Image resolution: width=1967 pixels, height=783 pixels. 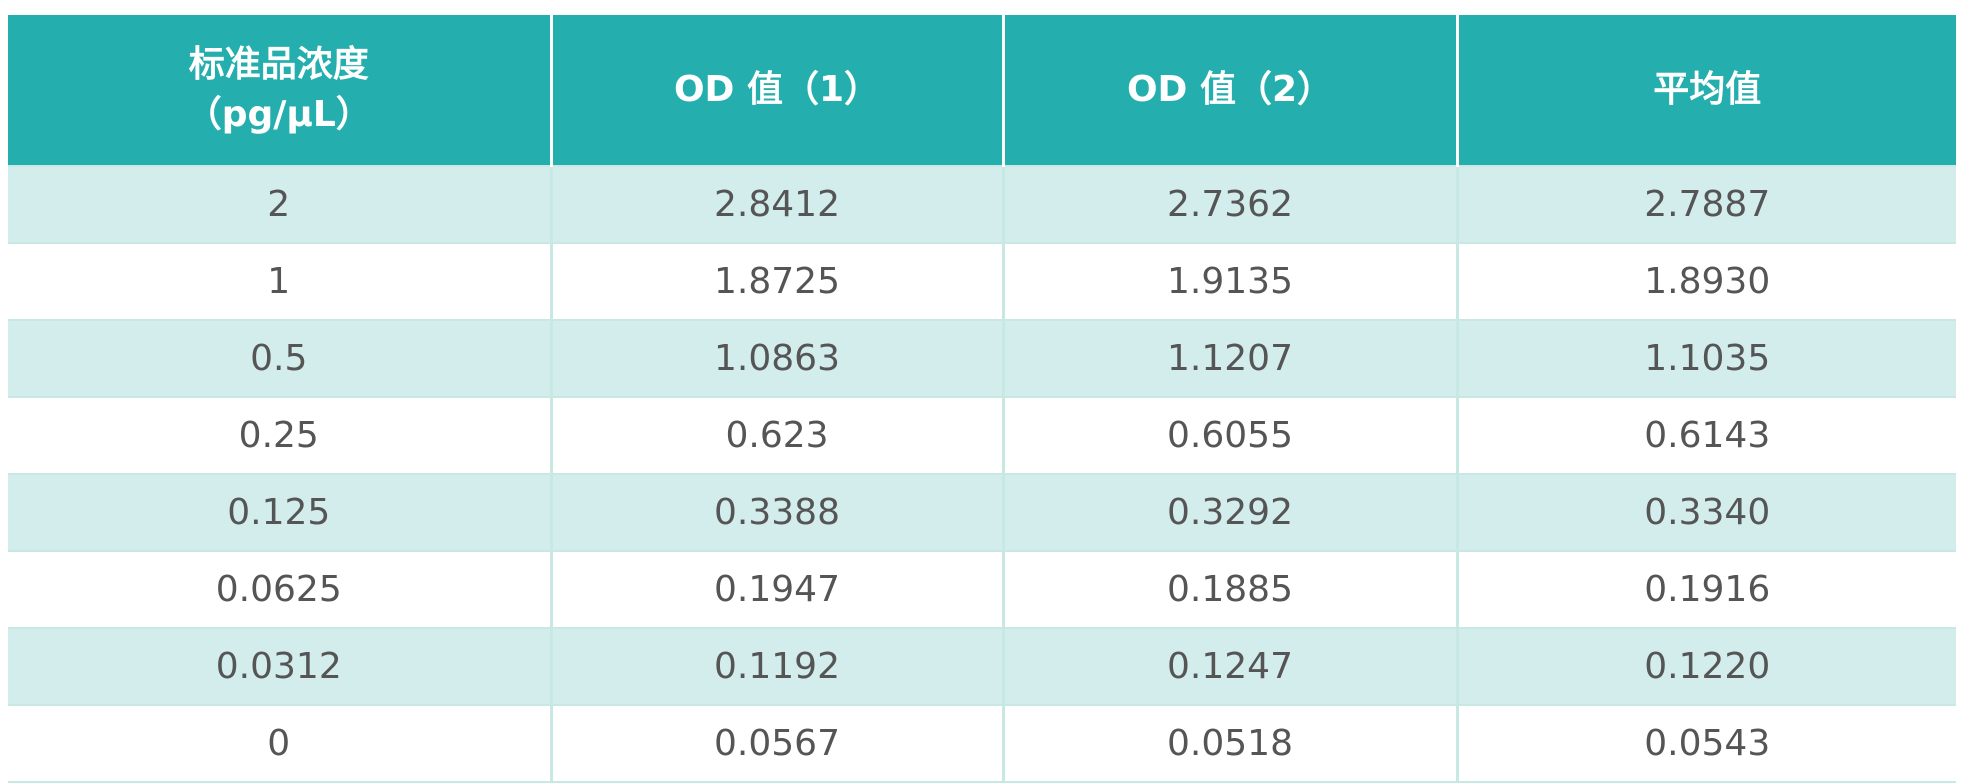 What do you see at coordinates (1229, 358) in the screenshot?
I see `table-cell: 1.1207` at bounding box center [1229, 358].